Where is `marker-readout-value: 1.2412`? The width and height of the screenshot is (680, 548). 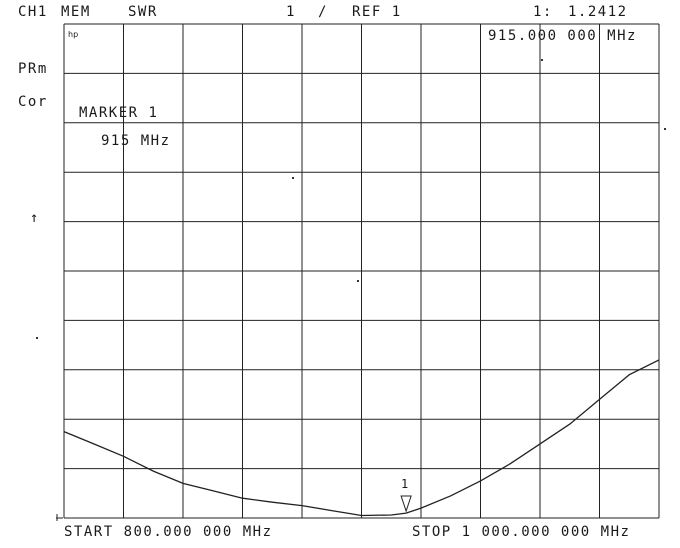
marker-readout-value: 1.2412 is located at coordinates (598, 12).